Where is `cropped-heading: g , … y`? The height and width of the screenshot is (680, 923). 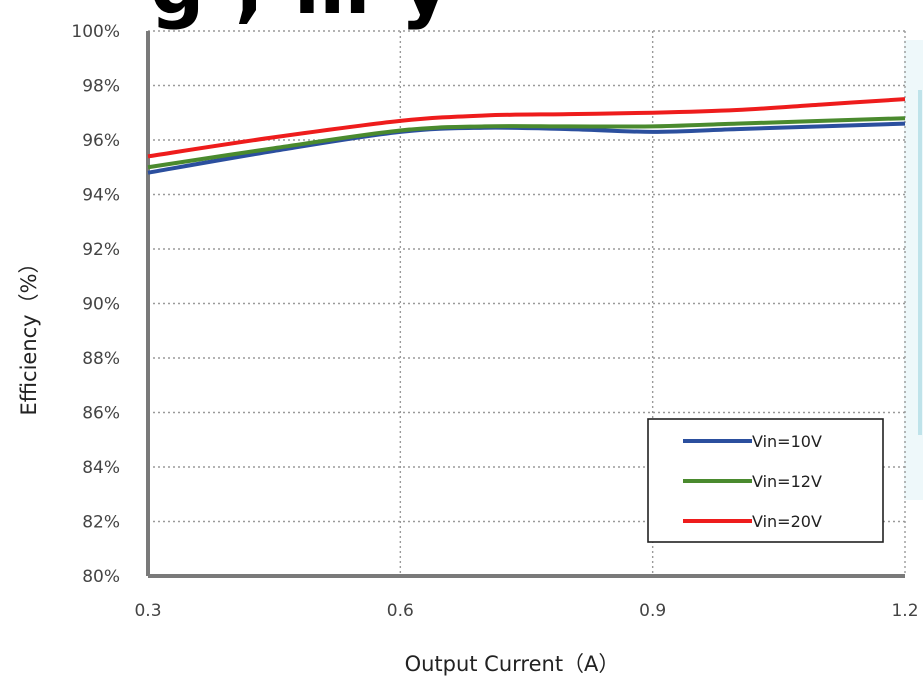
cropped-heading: g , … y is located at coordinates (301, 15).